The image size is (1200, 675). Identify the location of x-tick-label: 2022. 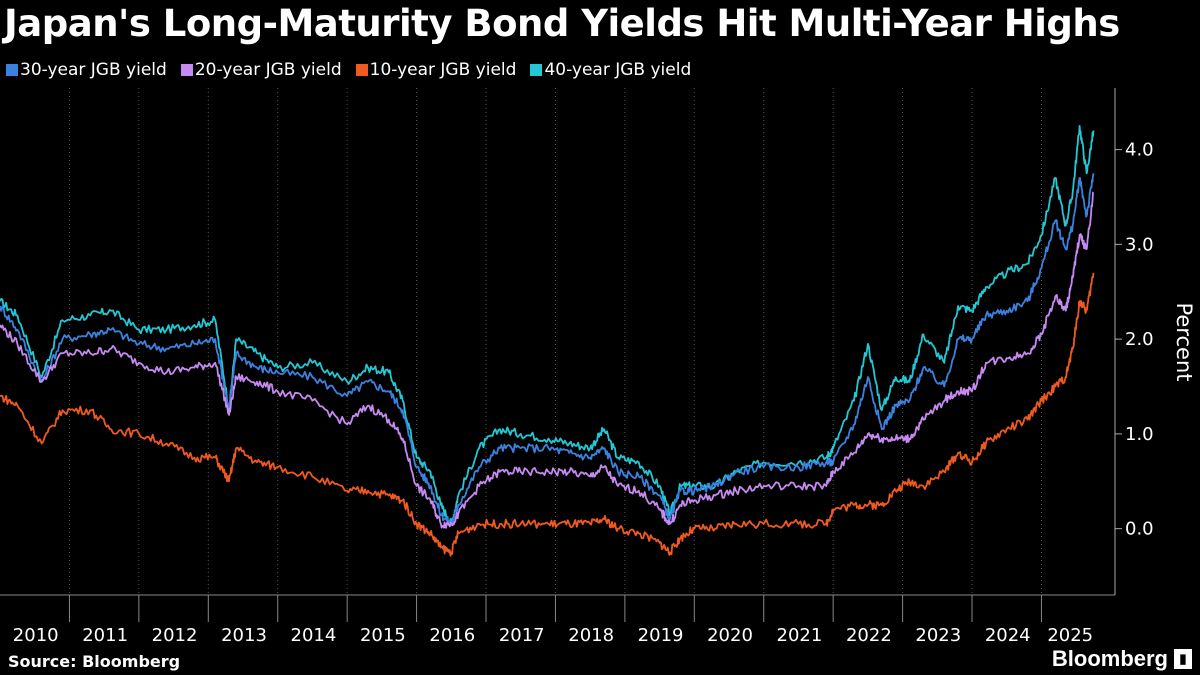
(869, 635).